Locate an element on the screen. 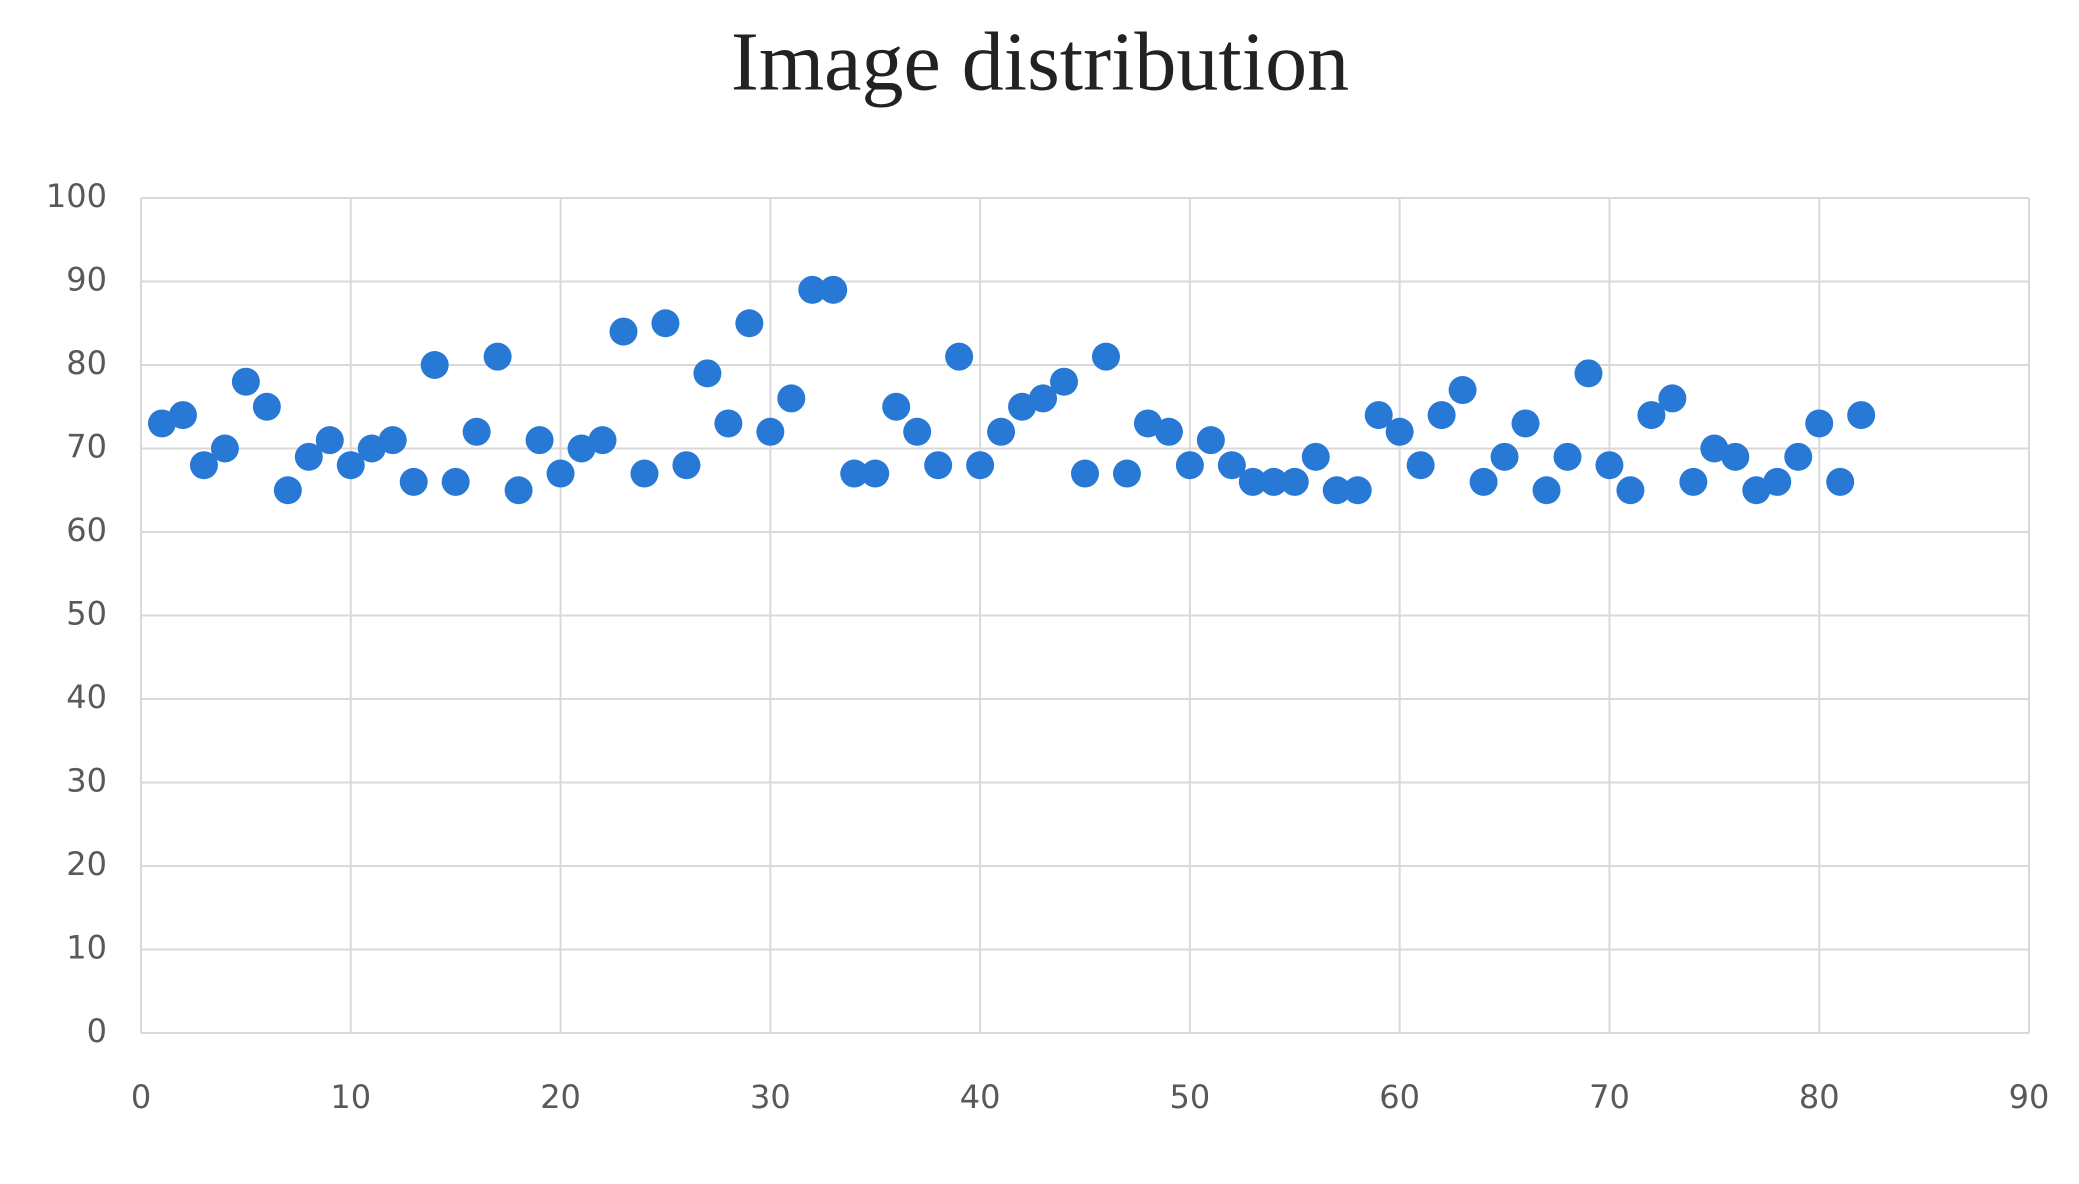 The height and width of the screenshot is (1184, 2079). x-tick-label: 0 is located at coordinates (141, 1097).